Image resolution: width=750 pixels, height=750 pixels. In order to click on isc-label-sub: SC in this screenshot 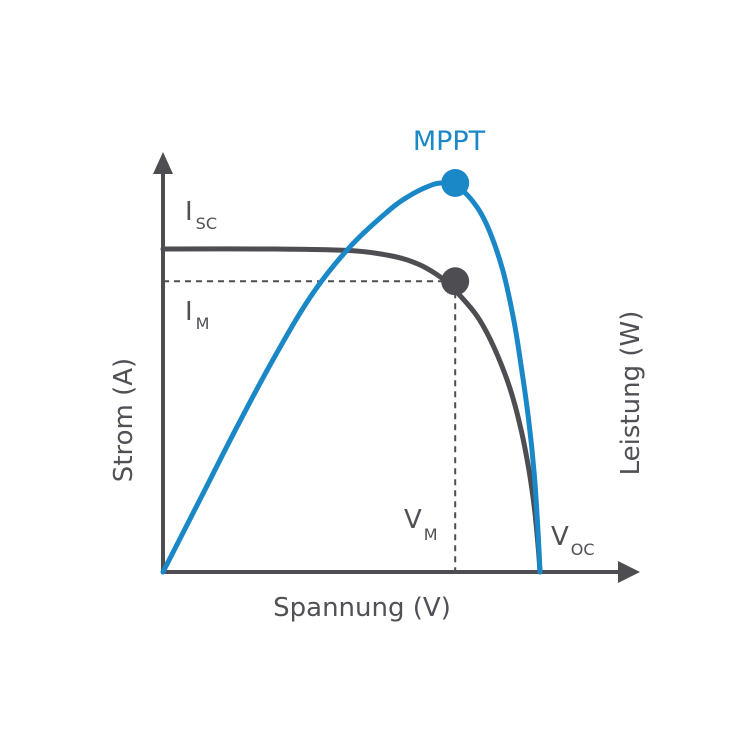, I will do `click(206, 223)`.